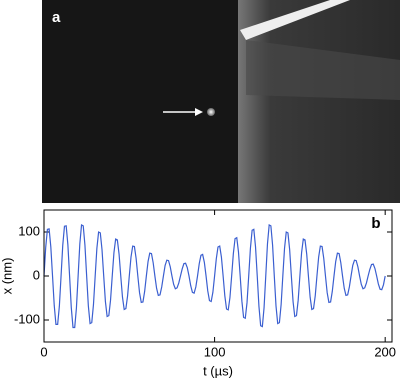 This screenshot has height=383, width=400. Describe the element at coordinates (199, 112) in the screenshot. I see `arrow-head` at that location.